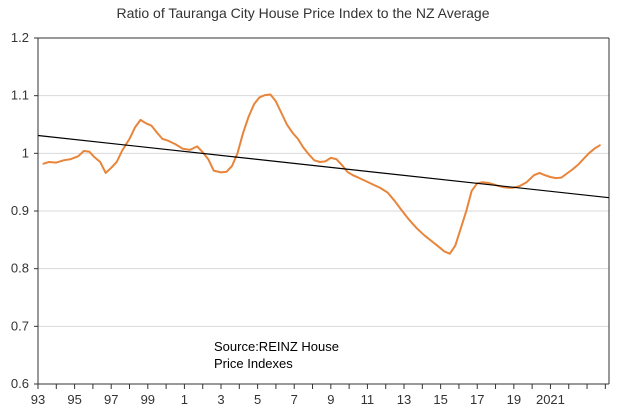  I want to click on y-tick-label: 1, so click(25, 152).